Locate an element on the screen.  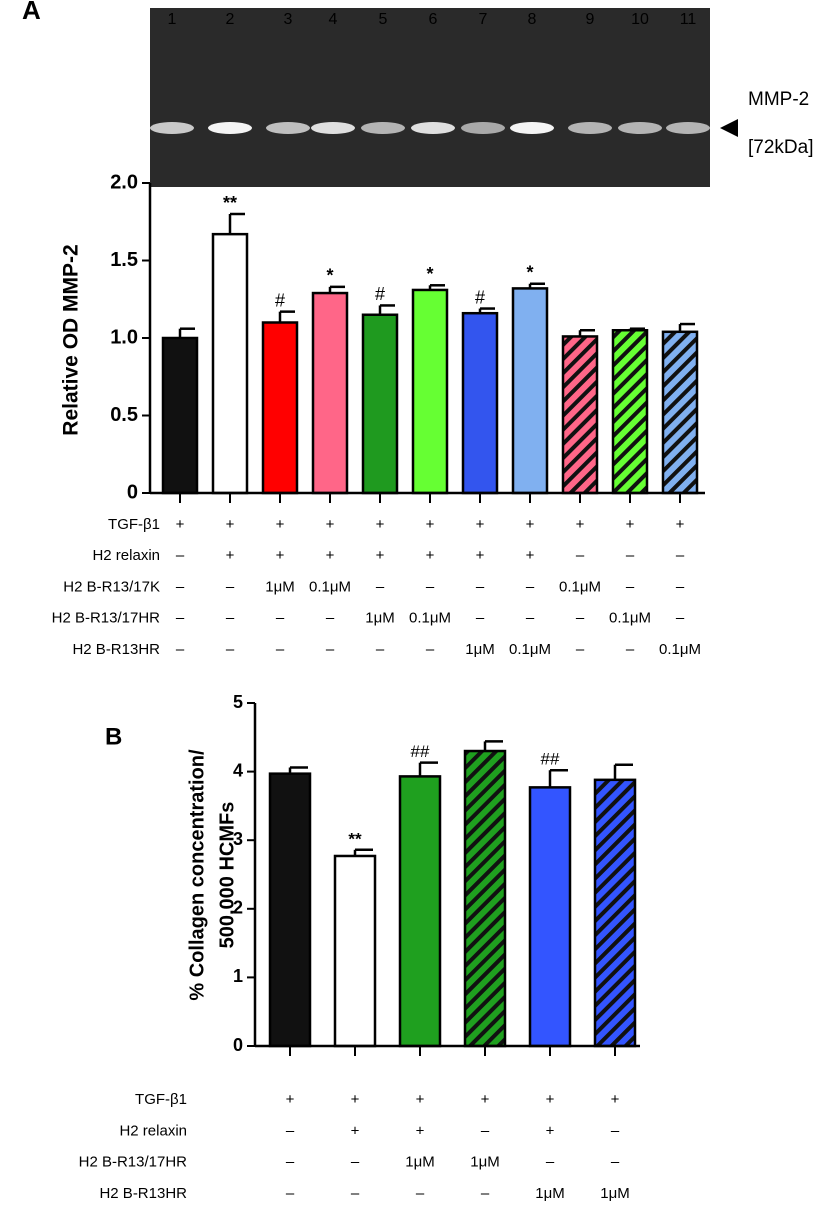
y-tick-label: 4 is located at coordinates (238, 770).